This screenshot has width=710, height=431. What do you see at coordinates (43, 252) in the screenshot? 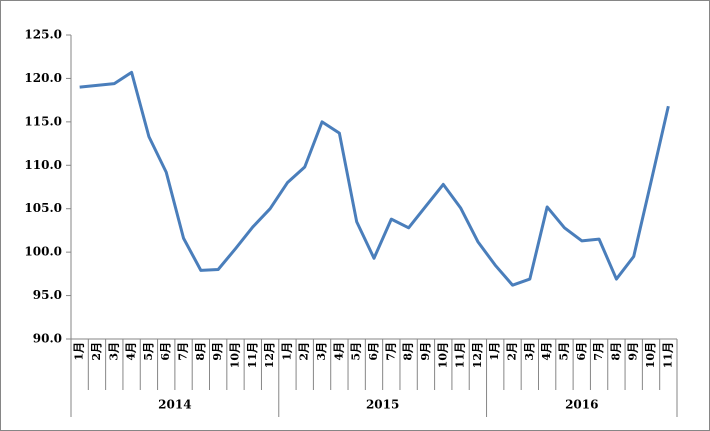
I see `y-tick-label: 100.0` at bounding box center [43, 252].